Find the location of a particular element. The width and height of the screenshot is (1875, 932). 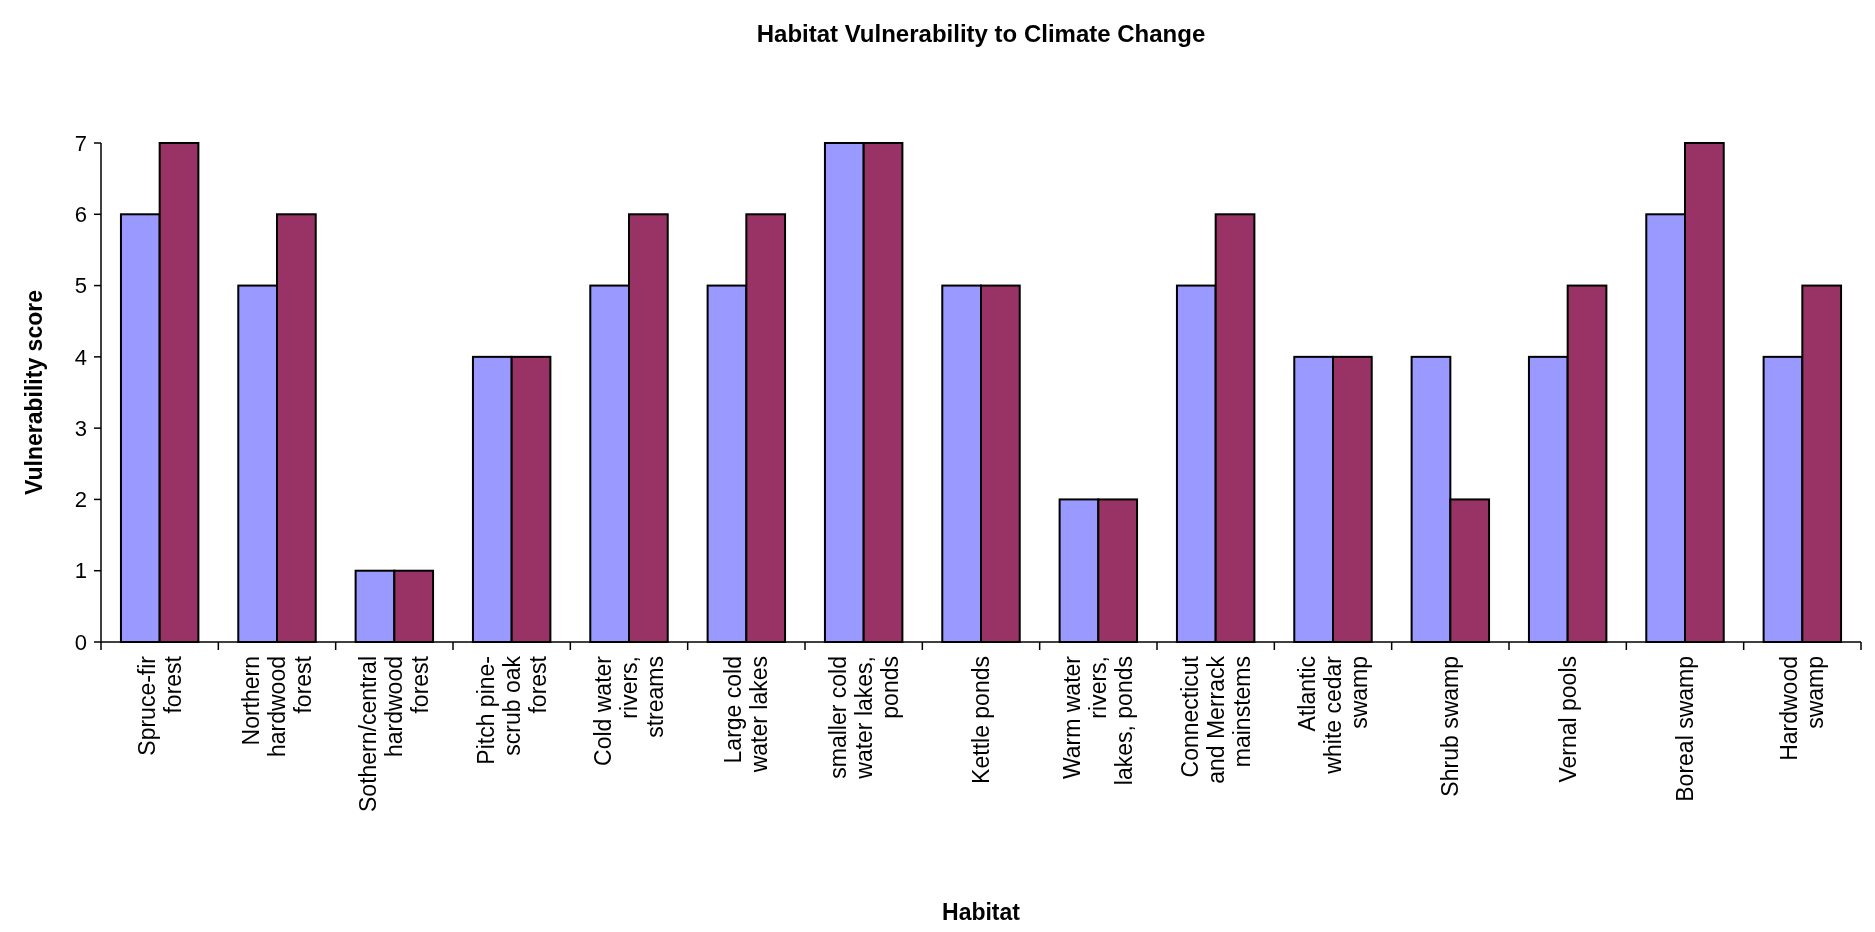

x-tick-label: smaller cold water lakes, ponds is located at coordinates (863, 718).